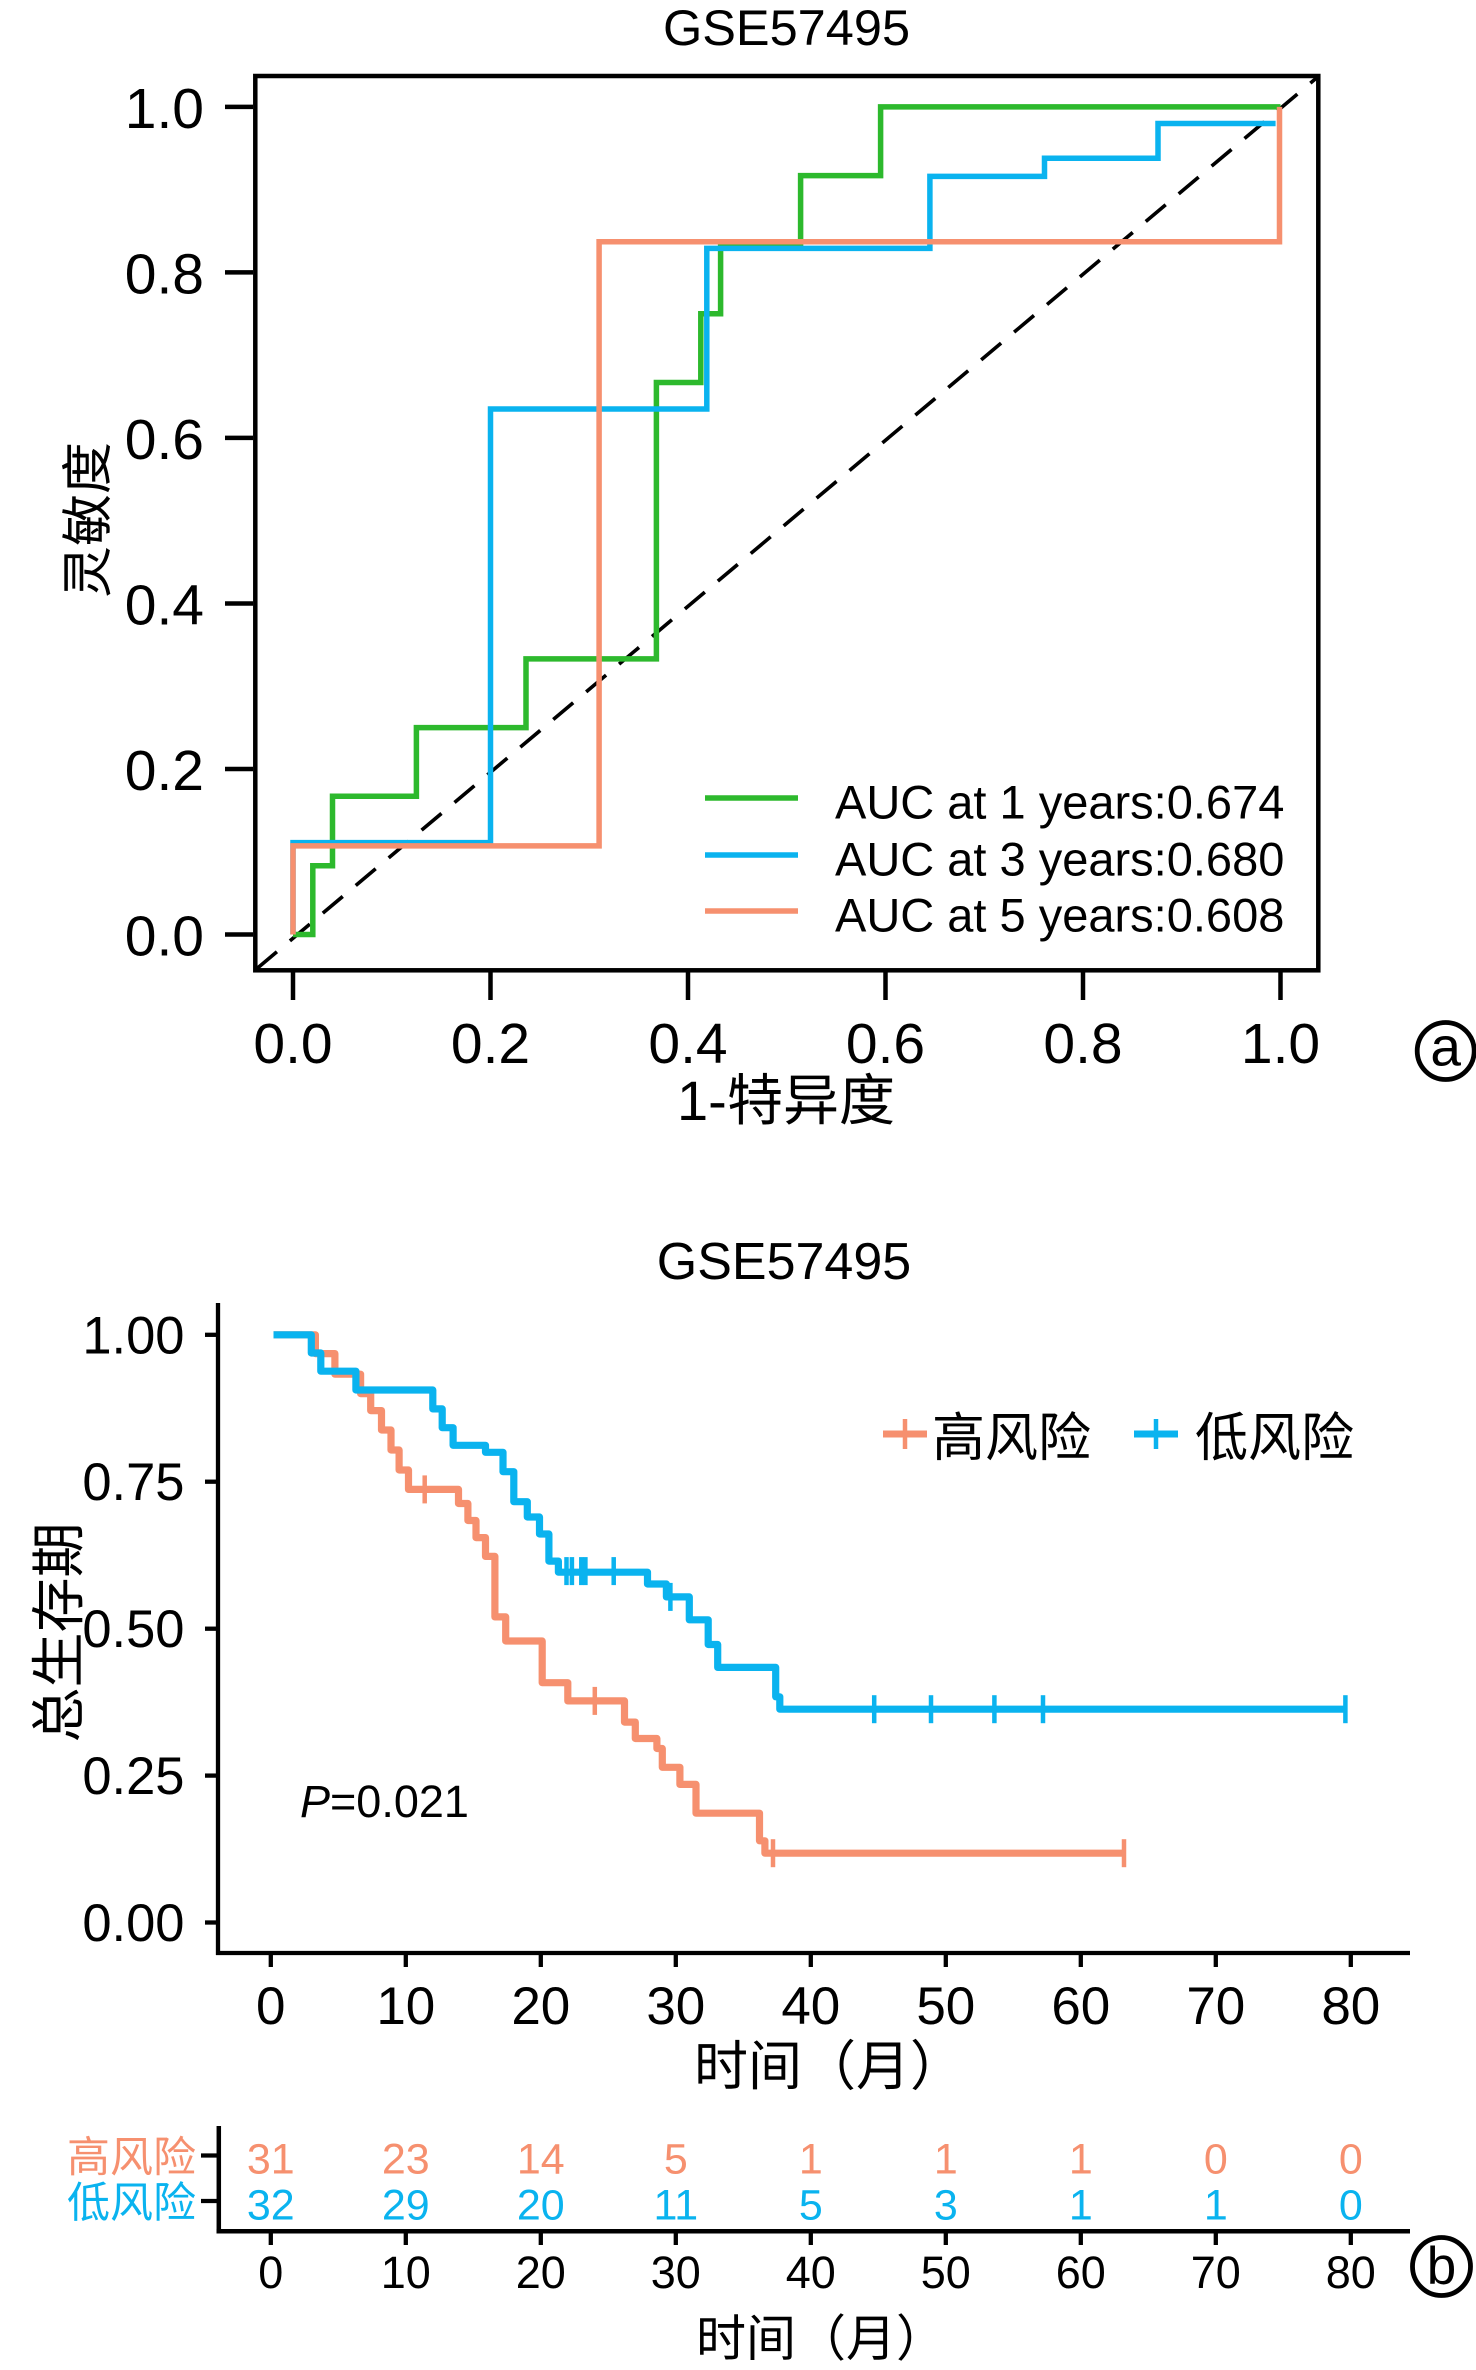 The image size is (1476, 2370). Describe the element at coordinates (541, 2160) in the screenshot. I see `svg-text: 14` at that location.